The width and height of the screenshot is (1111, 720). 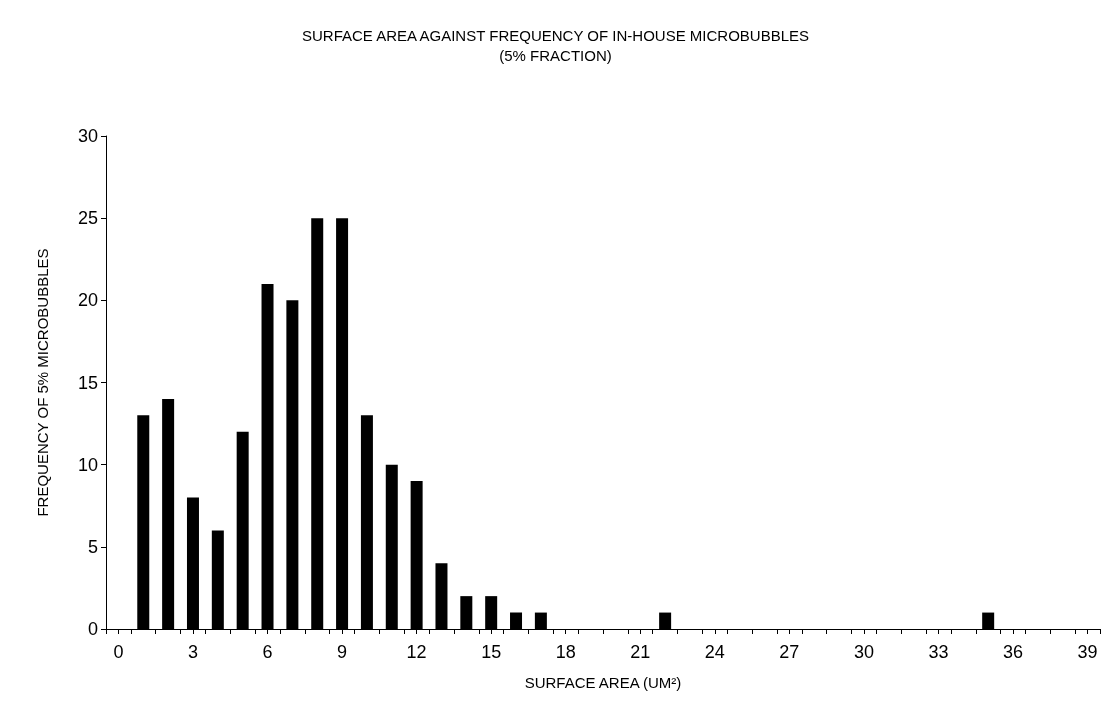 I want to click on x-tick-label: 24, so click(x=714, y=652).